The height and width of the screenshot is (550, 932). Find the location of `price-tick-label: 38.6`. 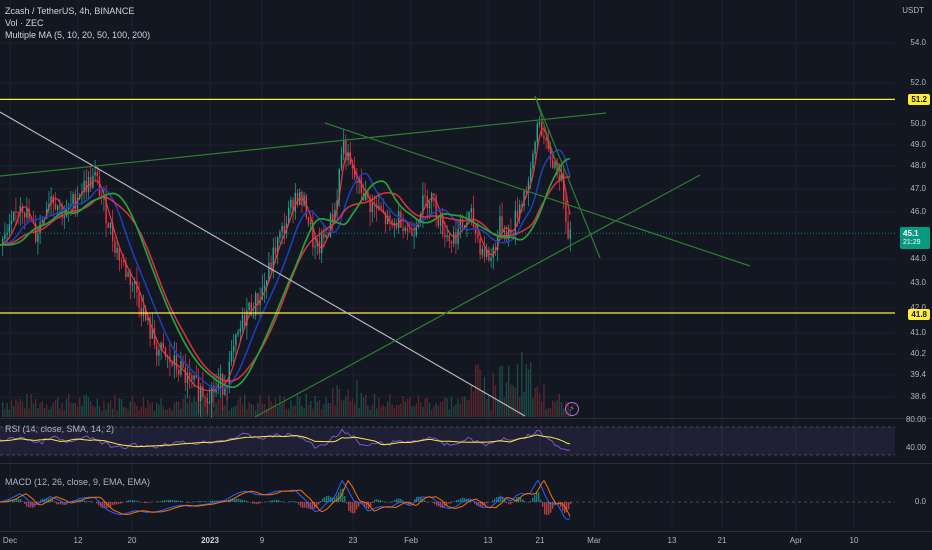

price-tick-label: 38.6 is located at coordinates (918, 396).